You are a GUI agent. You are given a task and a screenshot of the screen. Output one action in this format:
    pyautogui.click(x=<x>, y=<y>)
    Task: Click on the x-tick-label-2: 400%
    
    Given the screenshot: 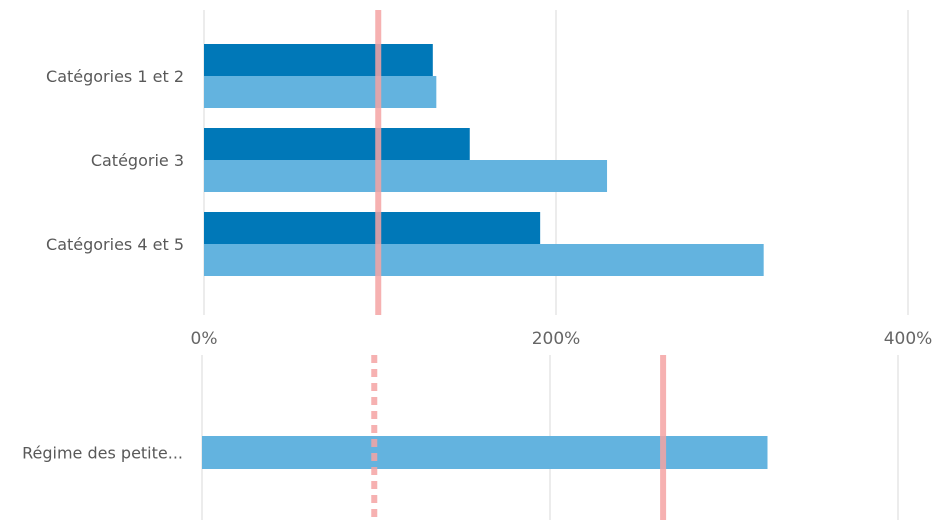 What is the action you would take?
    pyautogui.click(x=908, y=339)
    